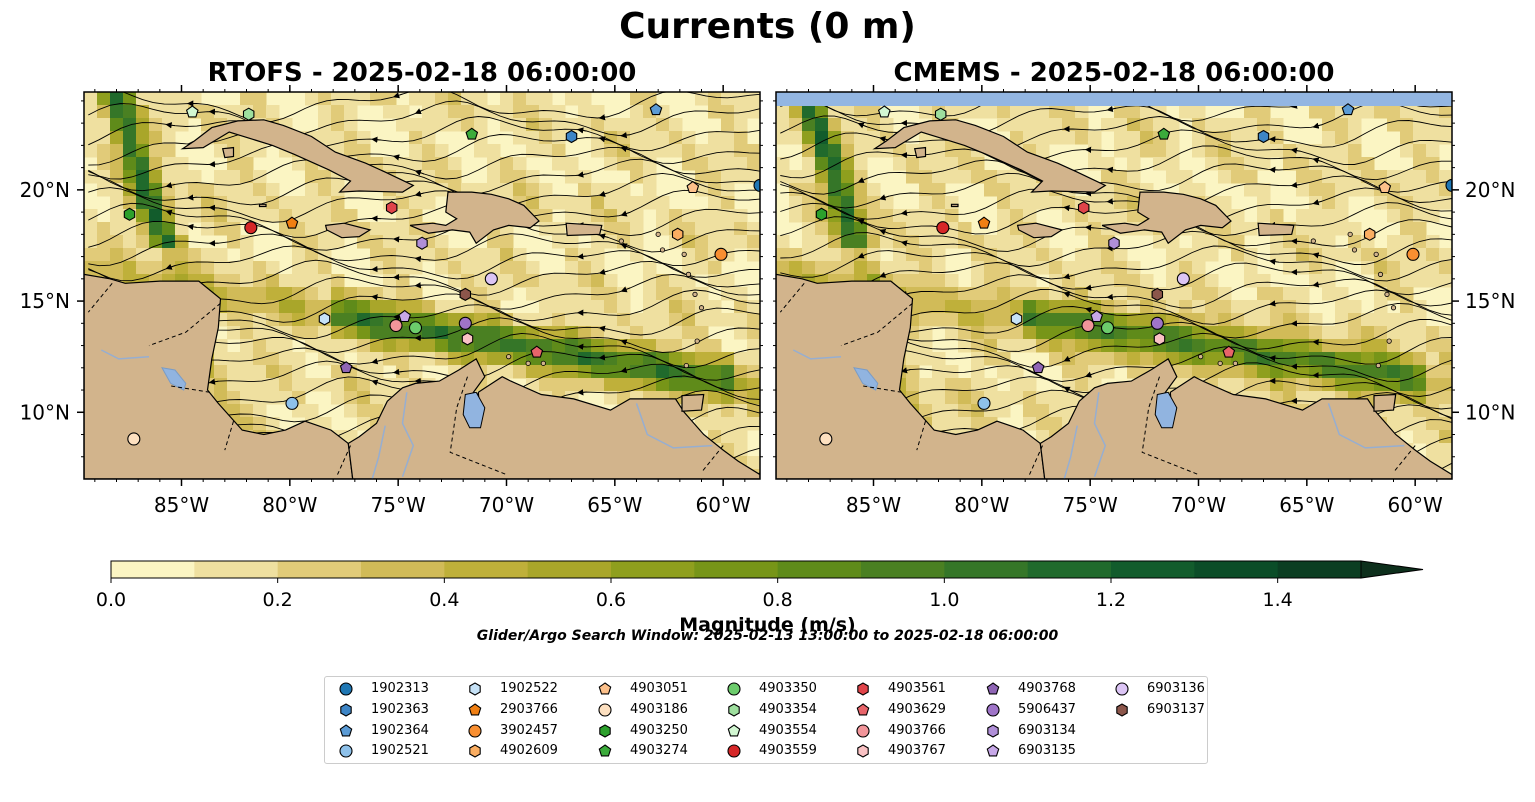  I want to click on lon-tick-label: 70°W, so click(506, 505).